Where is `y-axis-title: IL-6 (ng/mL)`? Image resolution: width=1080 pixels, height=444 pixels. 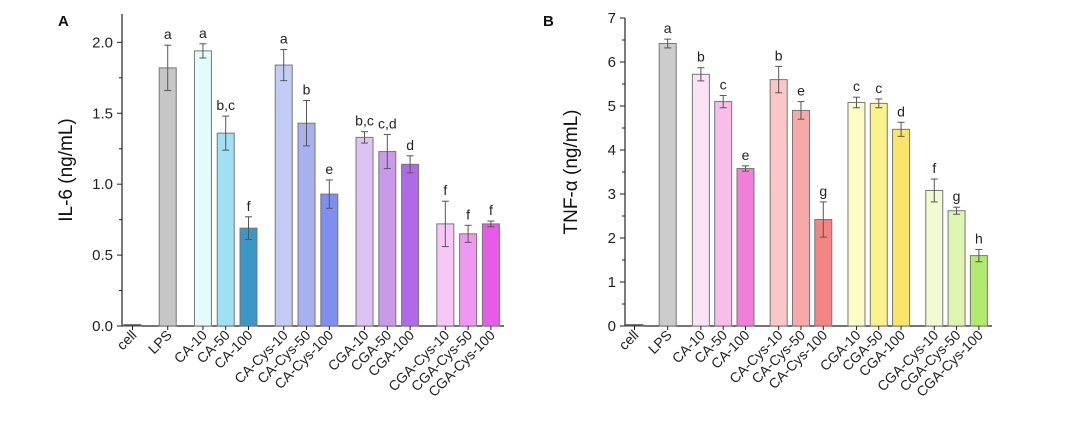
y-axis-title: IL-6 (ng/mL) is located at coordinates (66, 169).